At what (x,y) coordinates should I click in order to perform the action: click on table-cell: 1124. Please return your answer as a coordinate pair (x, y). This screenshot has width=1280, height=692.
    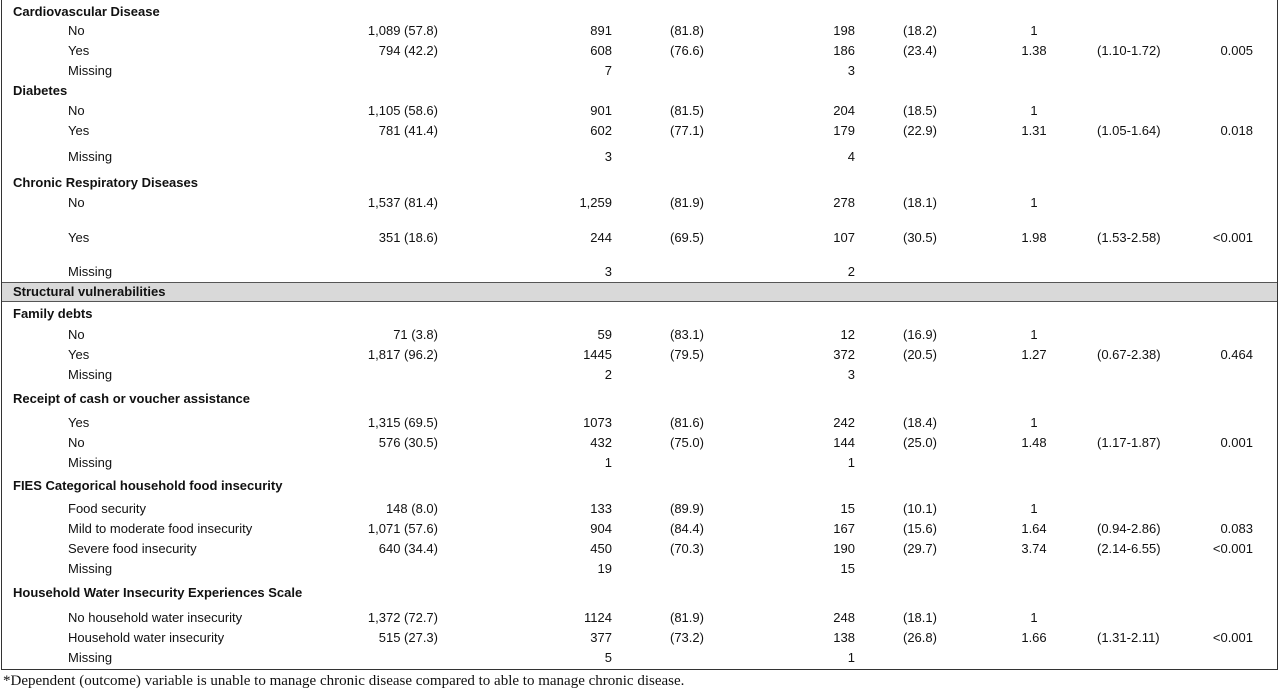
    Looking at the image, I should click on (598, 617).